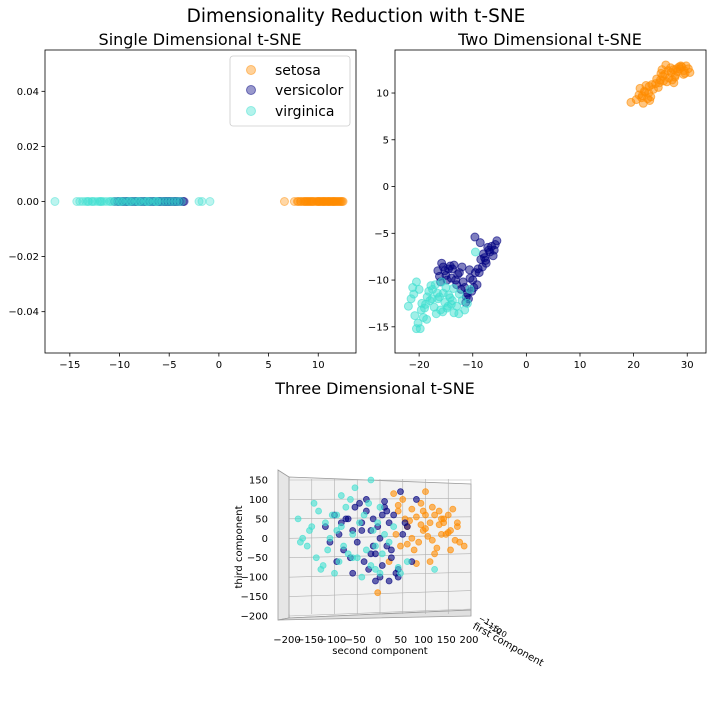  I want to click on y-tick-label: −15, so click(378, 327).